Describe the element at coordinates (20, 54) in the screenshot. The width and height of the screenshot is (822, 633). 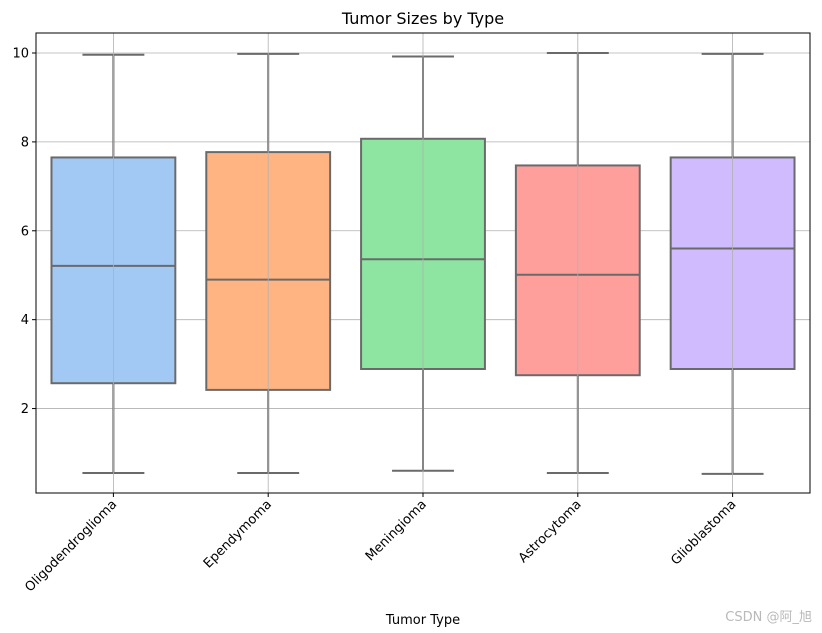
I see `y-tick-label: 10` at that location.